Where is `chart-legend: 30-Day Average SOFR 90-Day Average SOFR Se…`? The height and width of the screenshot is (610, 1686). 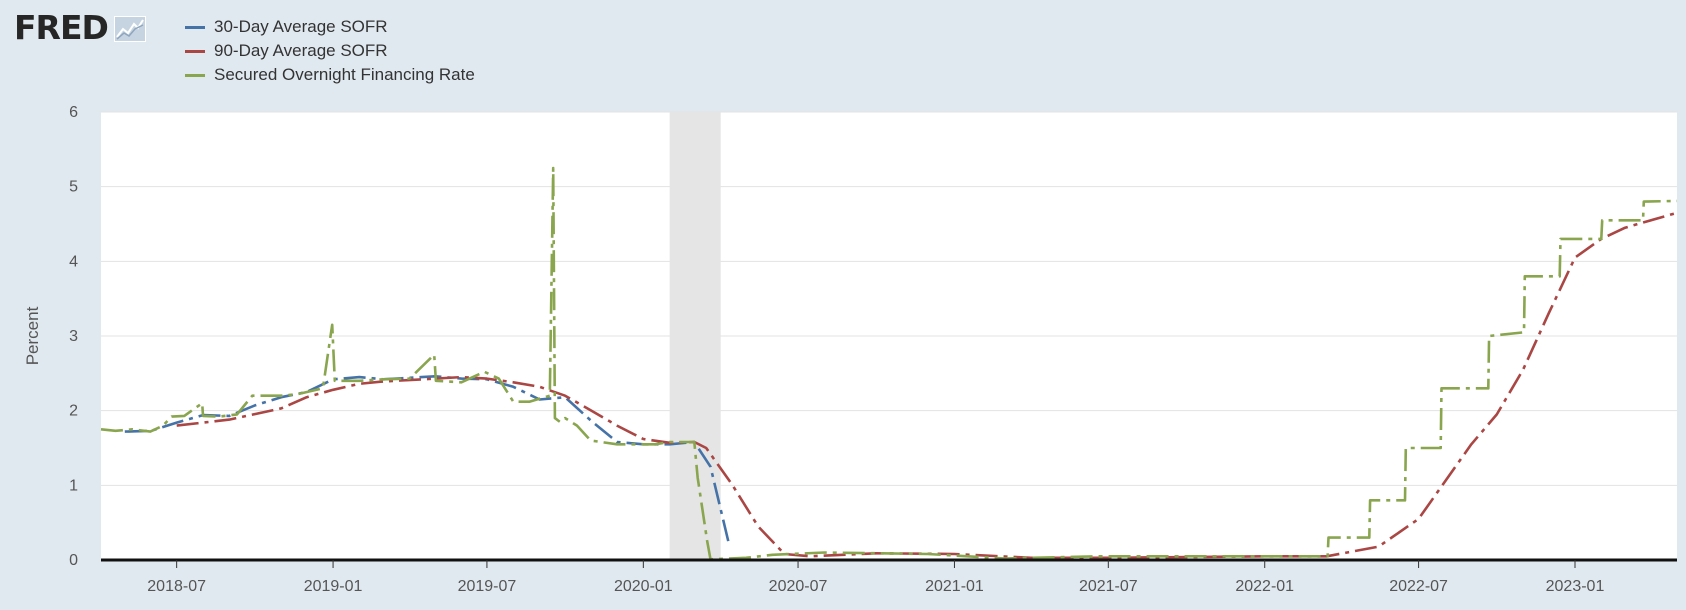 chart-legend: 30-Day Average SOFR 90-Day Average SOFR Se… is located at coordinates (330, 51).